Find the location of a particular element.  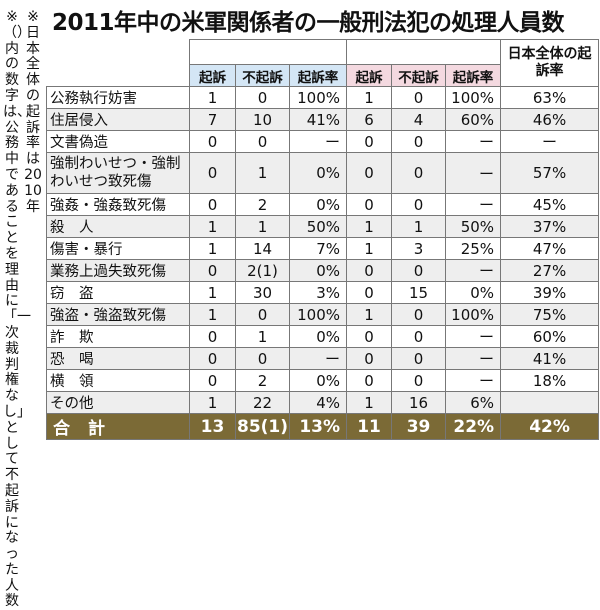

japan-rate-cell: 37% is located at coordinates (550, 226).